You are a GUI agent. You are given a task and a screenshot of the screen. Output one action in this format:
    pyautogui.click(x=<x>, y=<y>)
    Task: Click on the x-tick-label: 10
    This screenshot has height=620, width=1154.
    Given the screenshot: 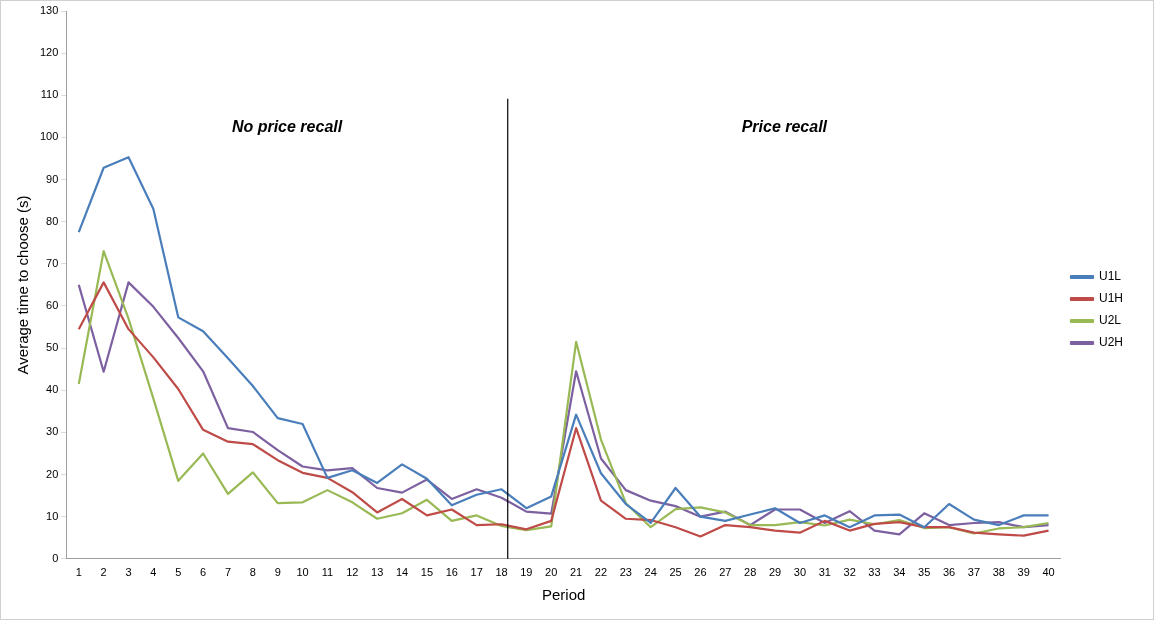 What is the action you would take?
    pyautogui.click(x=302, y=572)
    